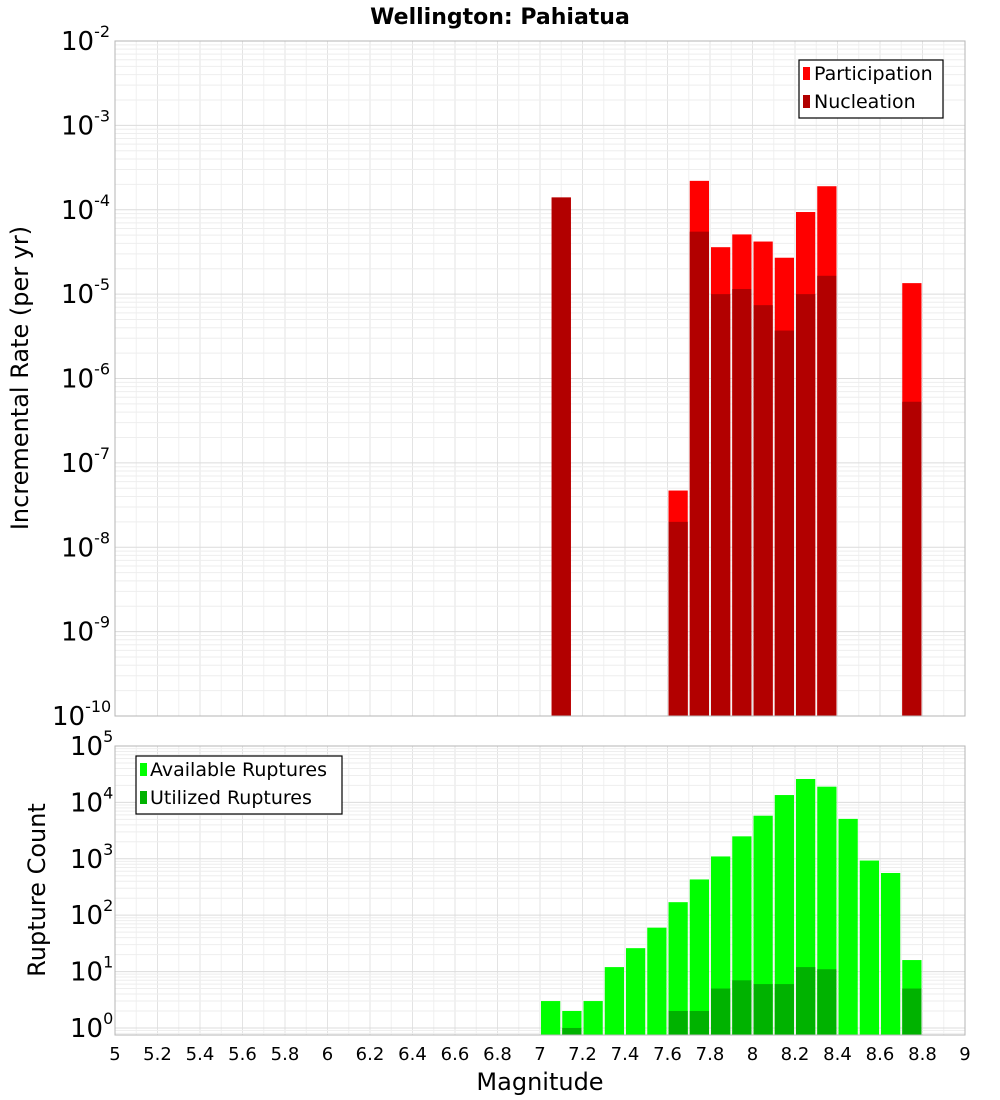 This screenshot has width=1000, height=1100. Describe the element at coordinates (327, 1054) in the screenshot. I see `x-tick-label: 6` at that location.